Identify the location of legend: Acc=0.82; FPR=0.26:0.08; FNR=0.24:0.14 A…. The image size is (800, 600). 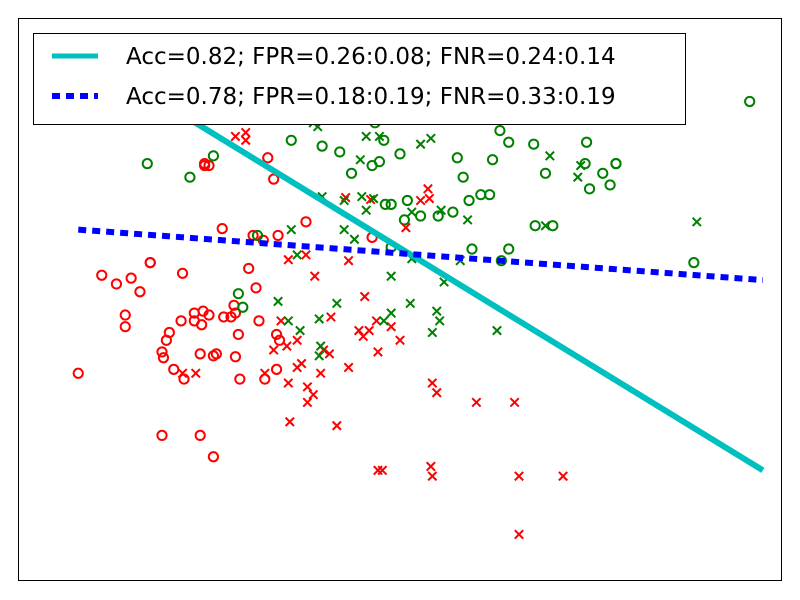
(359, 79).